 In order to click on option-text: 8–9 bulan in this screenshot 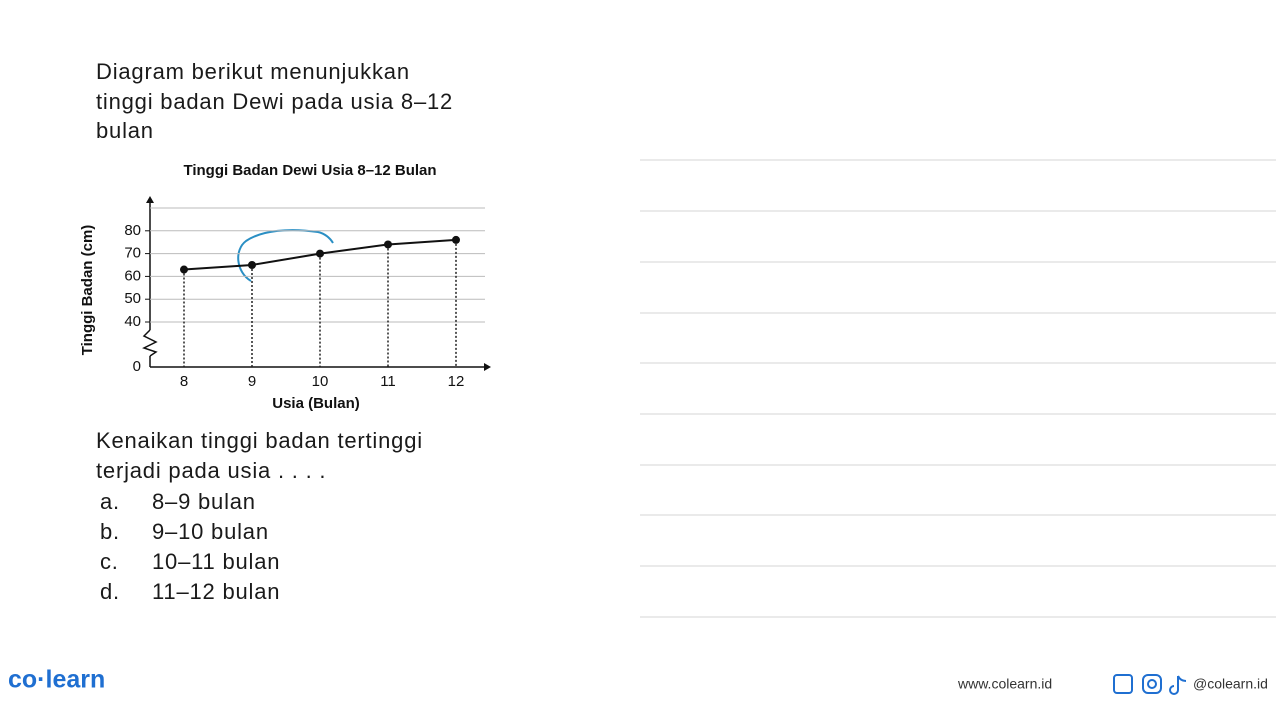, I will do `click(204, 501)`.